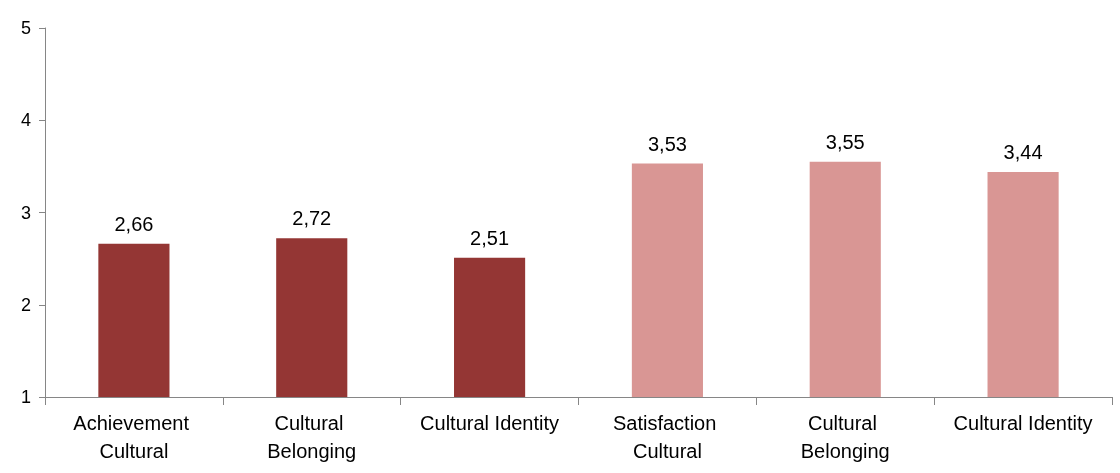 The image size is (1120, 473). What do you see at coordinates (25, 212) in the screenshot?
I see `y-tick-label: 3` at bounding box center [25, 212].